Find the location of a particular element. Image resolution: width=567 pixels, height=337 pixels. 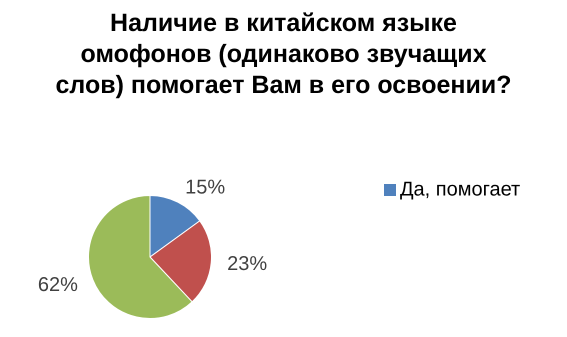

data-label: 23% is located at coordinates (247, 263).